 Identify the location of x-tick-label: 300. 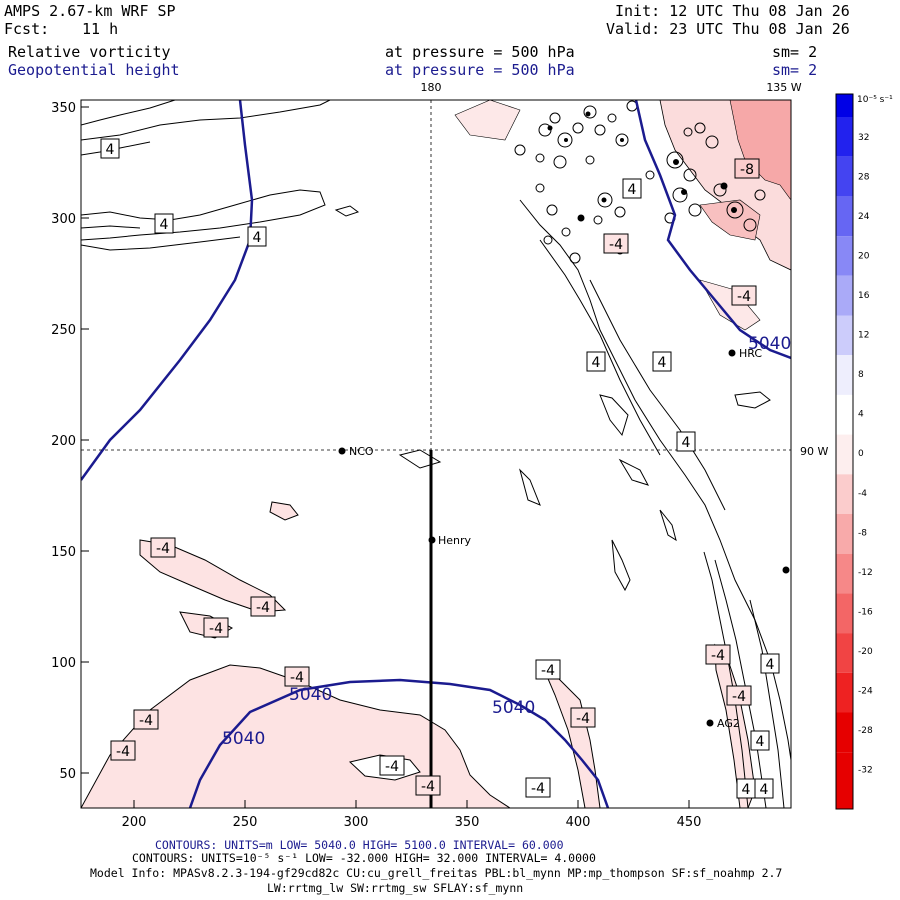
(356, 822).